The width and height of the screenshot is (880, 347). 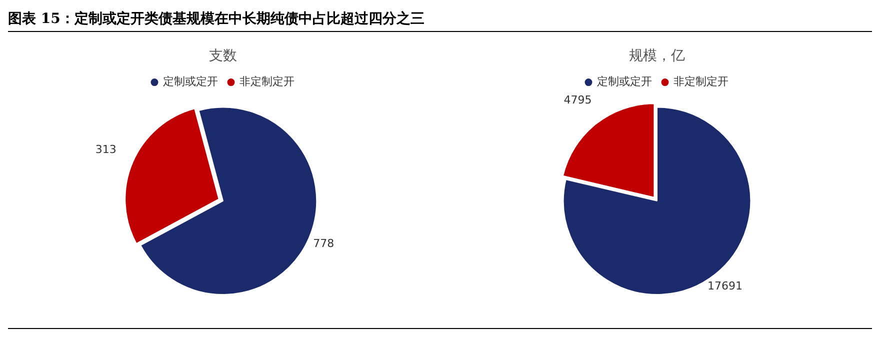 I want to click on chart-title: 支数, so click(x=223, y=56).